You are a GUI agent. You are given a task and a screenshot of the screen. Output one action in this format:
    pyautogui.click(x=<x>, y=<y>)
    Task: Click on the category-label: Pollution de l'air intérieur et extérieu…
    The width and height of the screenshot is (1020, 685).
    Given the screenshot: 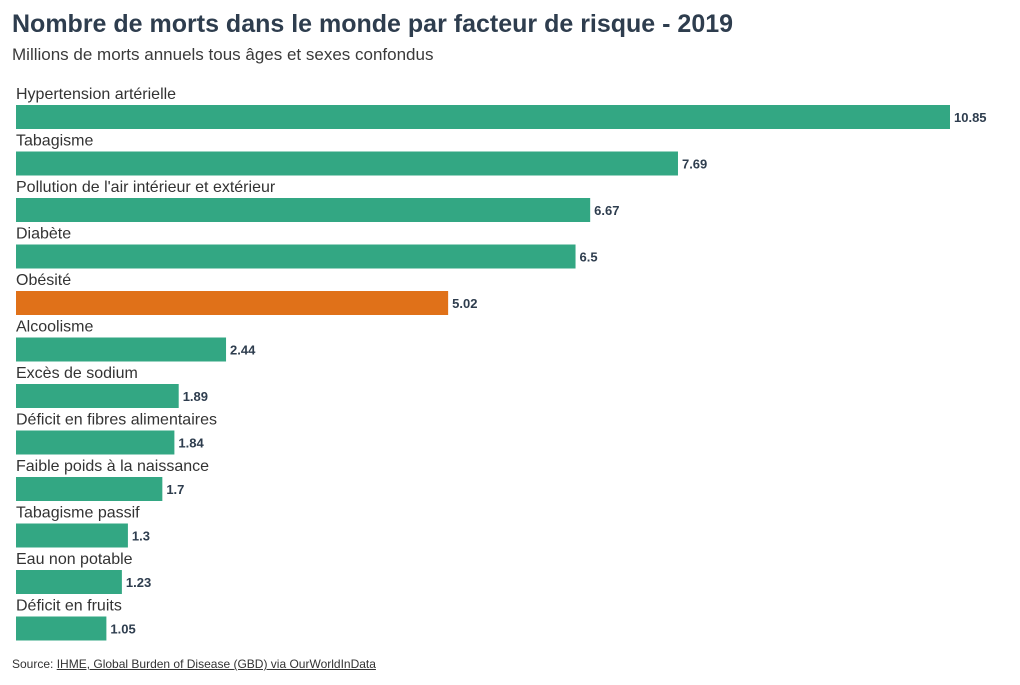 What is the action you would take?
    pyautogui.click(x=146, y=187)
    